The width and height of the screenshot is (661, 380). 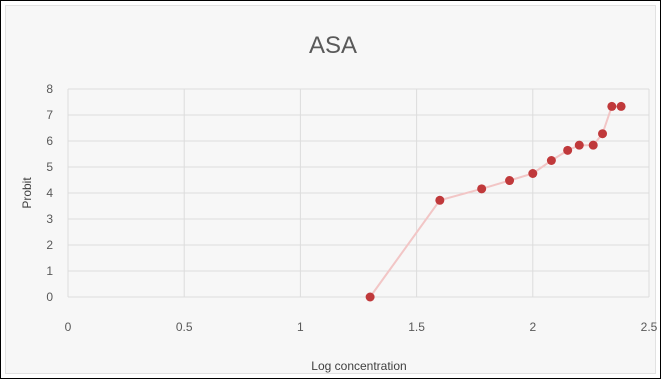 I want to click on x-axis-label: Log concentration, so click(x=358, y=366).